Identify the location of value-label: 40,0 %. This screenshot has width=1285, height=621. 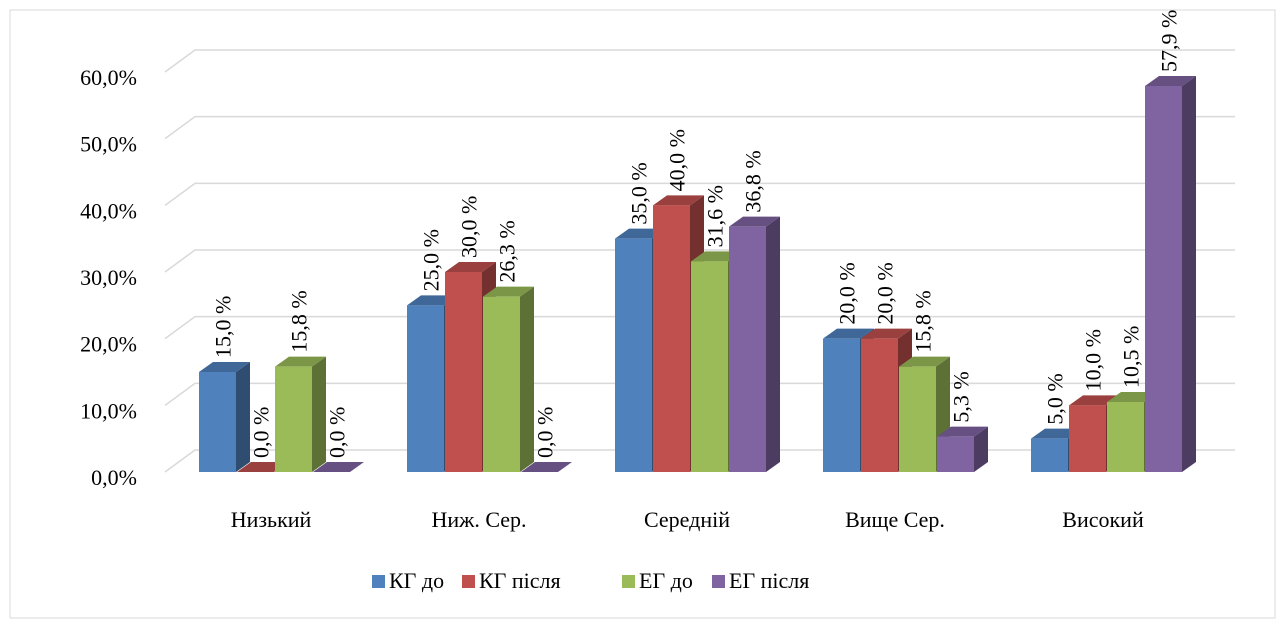
(677, 160).